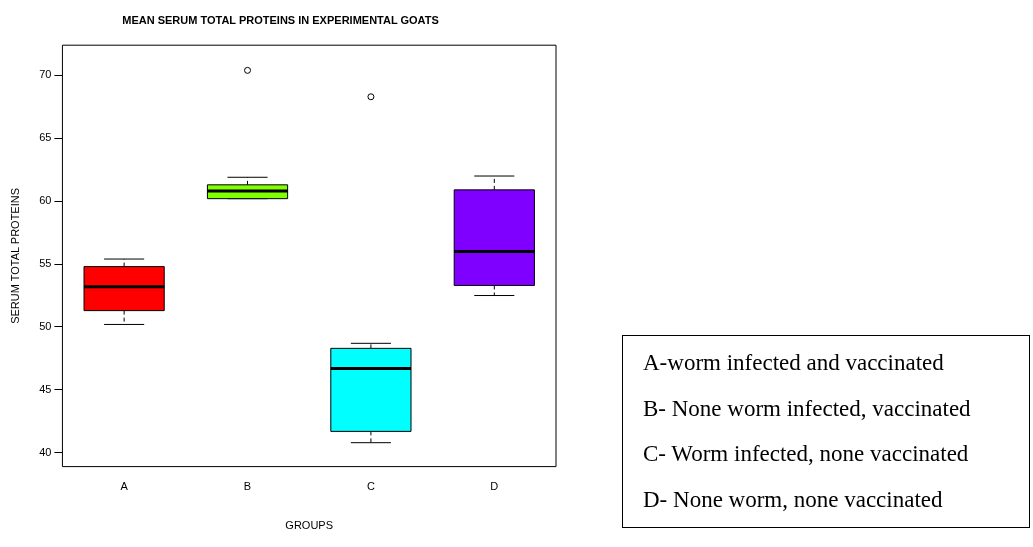 This screenshot has width=1033, height=547. What do you see at coordinates (45, 326) in the screenshot?
I see `y-tick-label: 50` at bounding box center [45, 326].